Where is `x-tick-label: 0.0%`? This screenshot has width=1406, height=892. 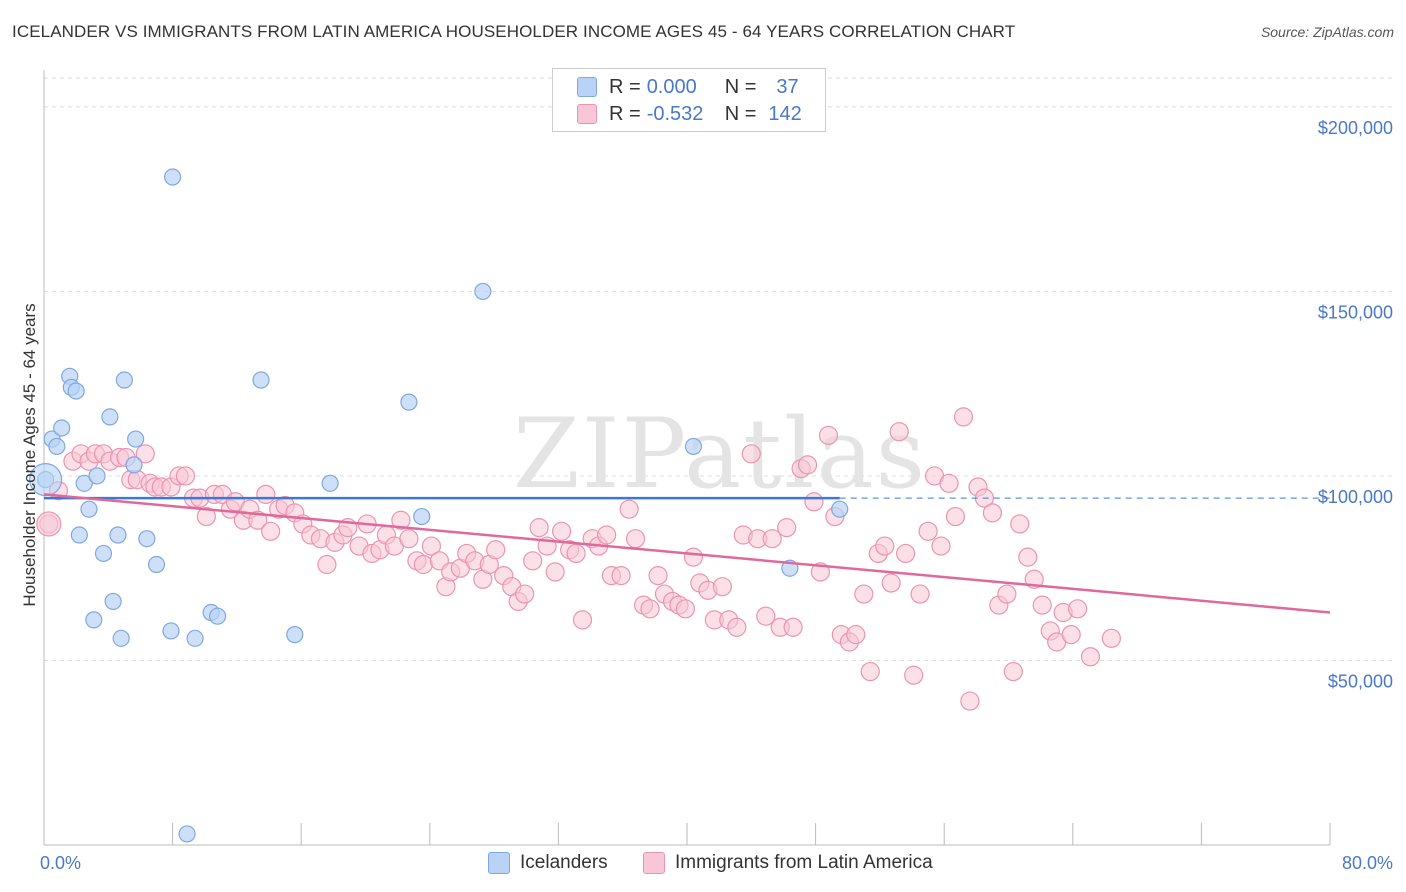
x-tick-label: 0.0% is located at coordinates (60, 863).